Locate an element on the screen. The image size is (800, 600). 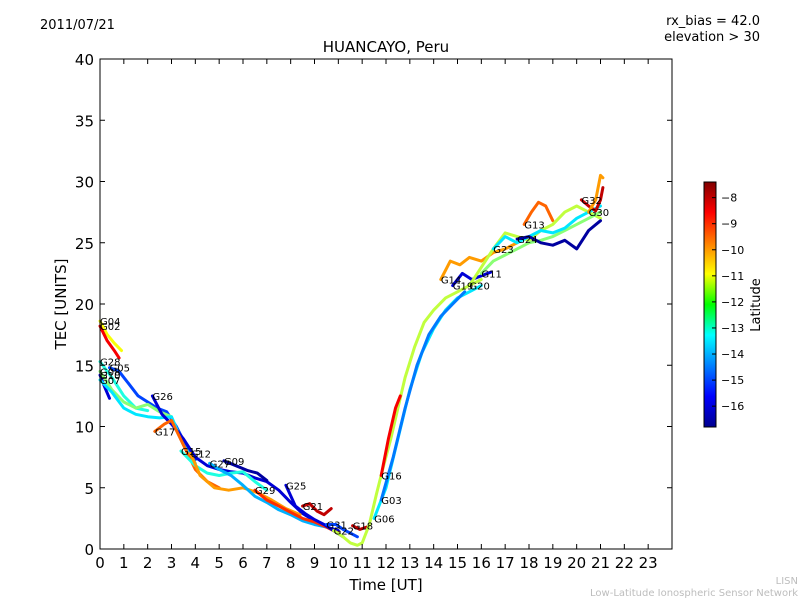
series-line-g13 is located at coordinates (538, 213).